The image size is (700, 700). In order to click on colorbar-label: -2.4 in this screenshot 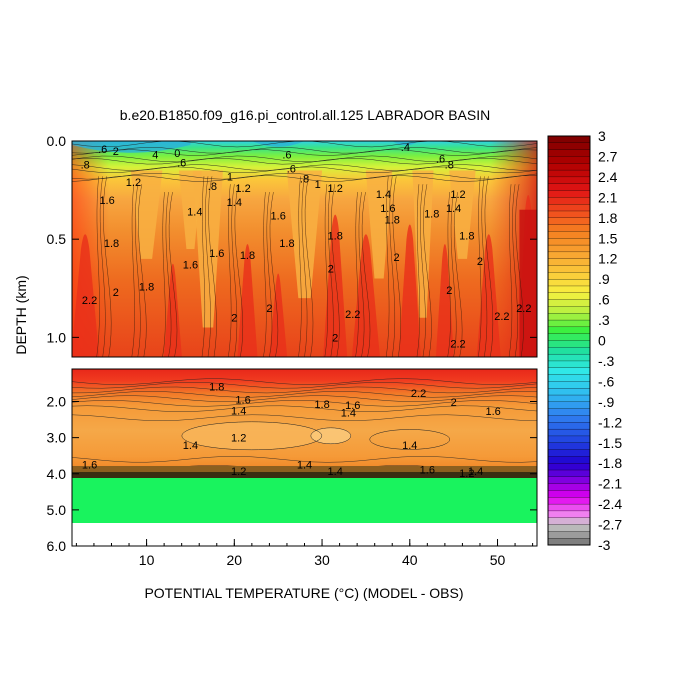, I will do `click(610, 504)`.